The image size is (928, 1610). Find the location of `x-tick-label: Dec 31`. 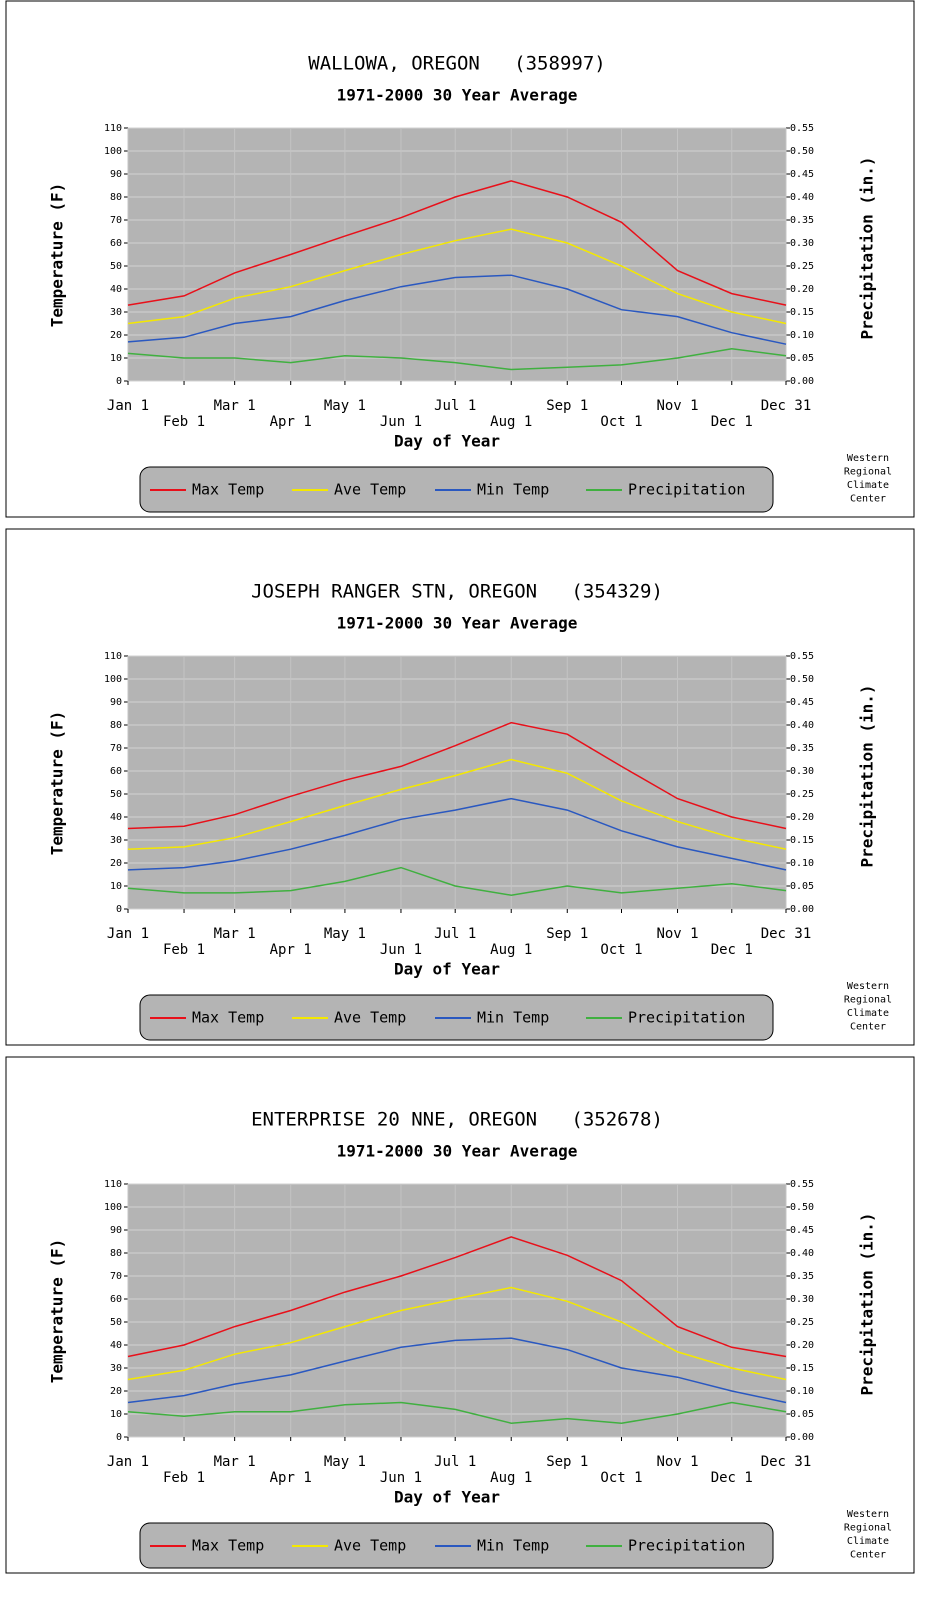

x-tick-label: Dec 31 is located at coordinates (786, 934).